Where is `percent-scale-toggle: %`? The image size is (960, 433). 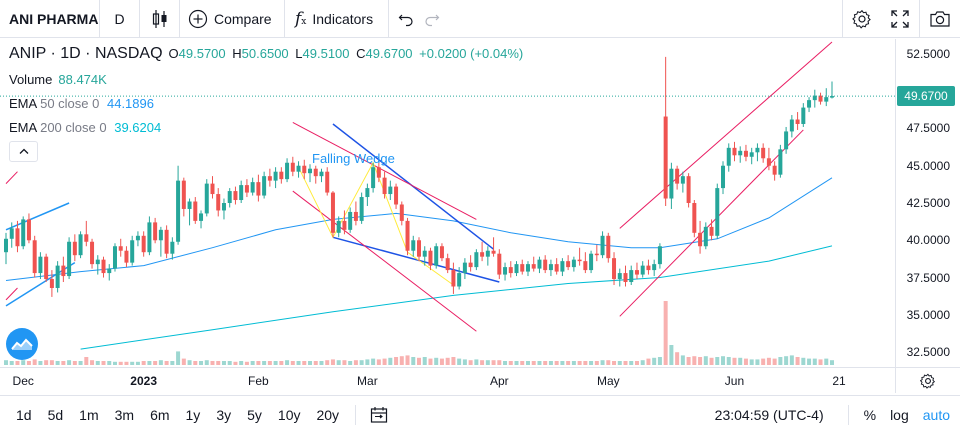 percent-scale-toggle: % is located at coordinates (870, 415).